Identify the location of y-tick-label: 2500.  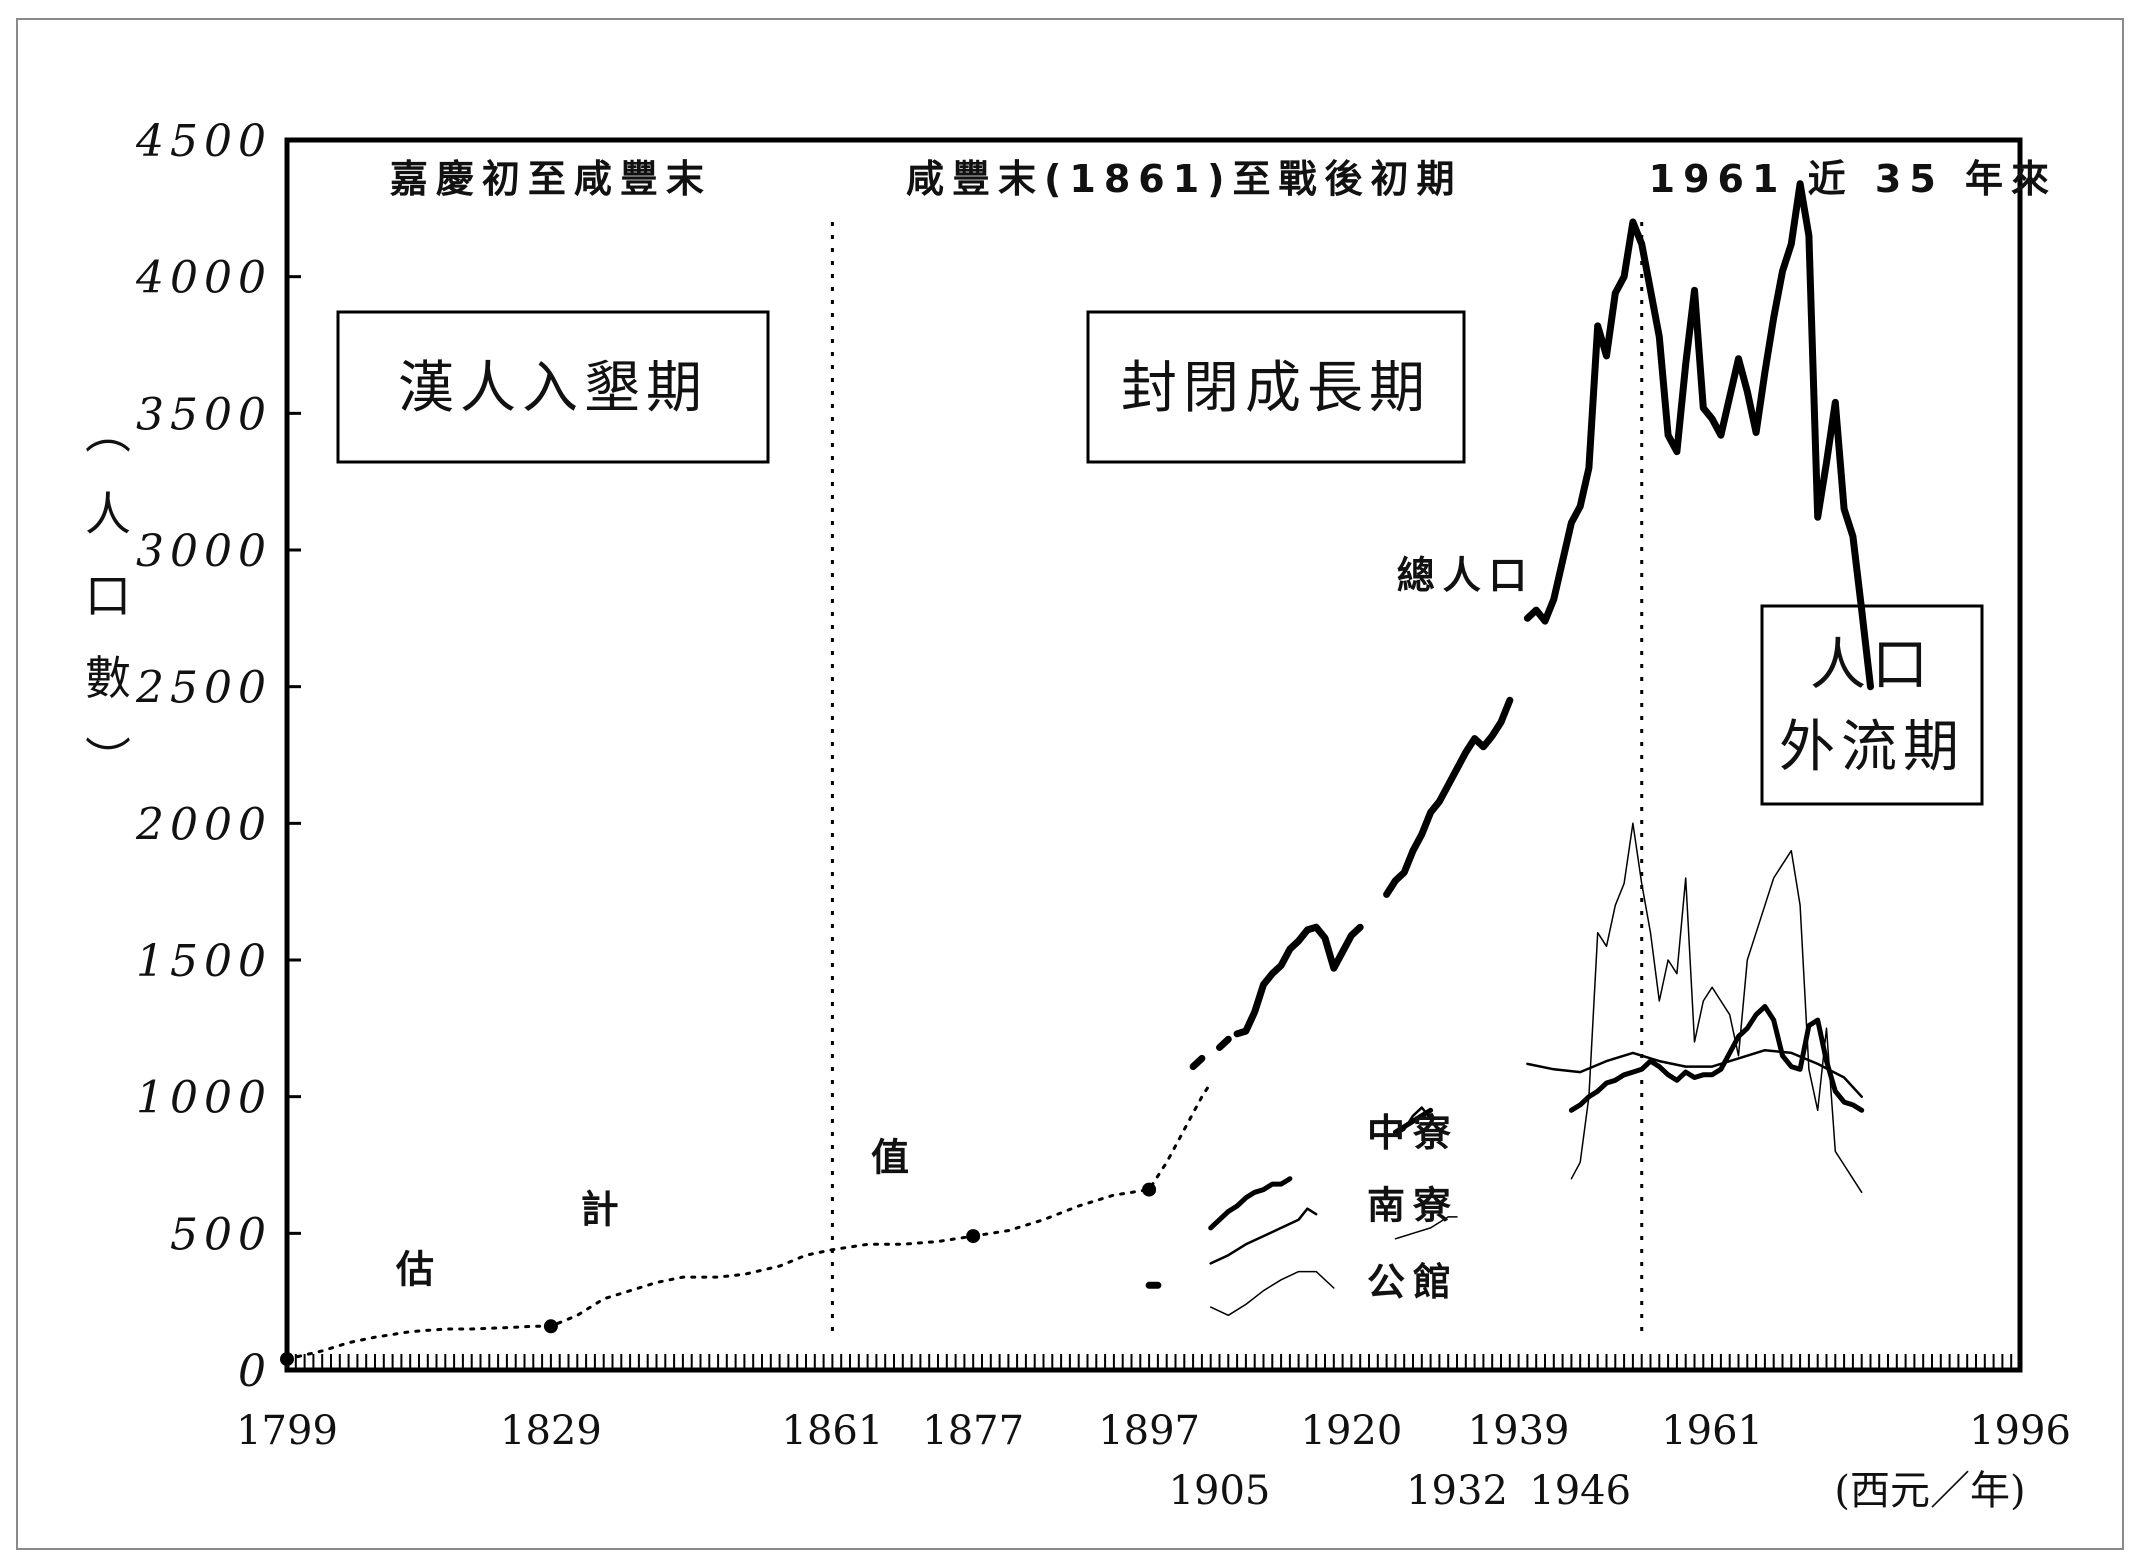
(203, 688).